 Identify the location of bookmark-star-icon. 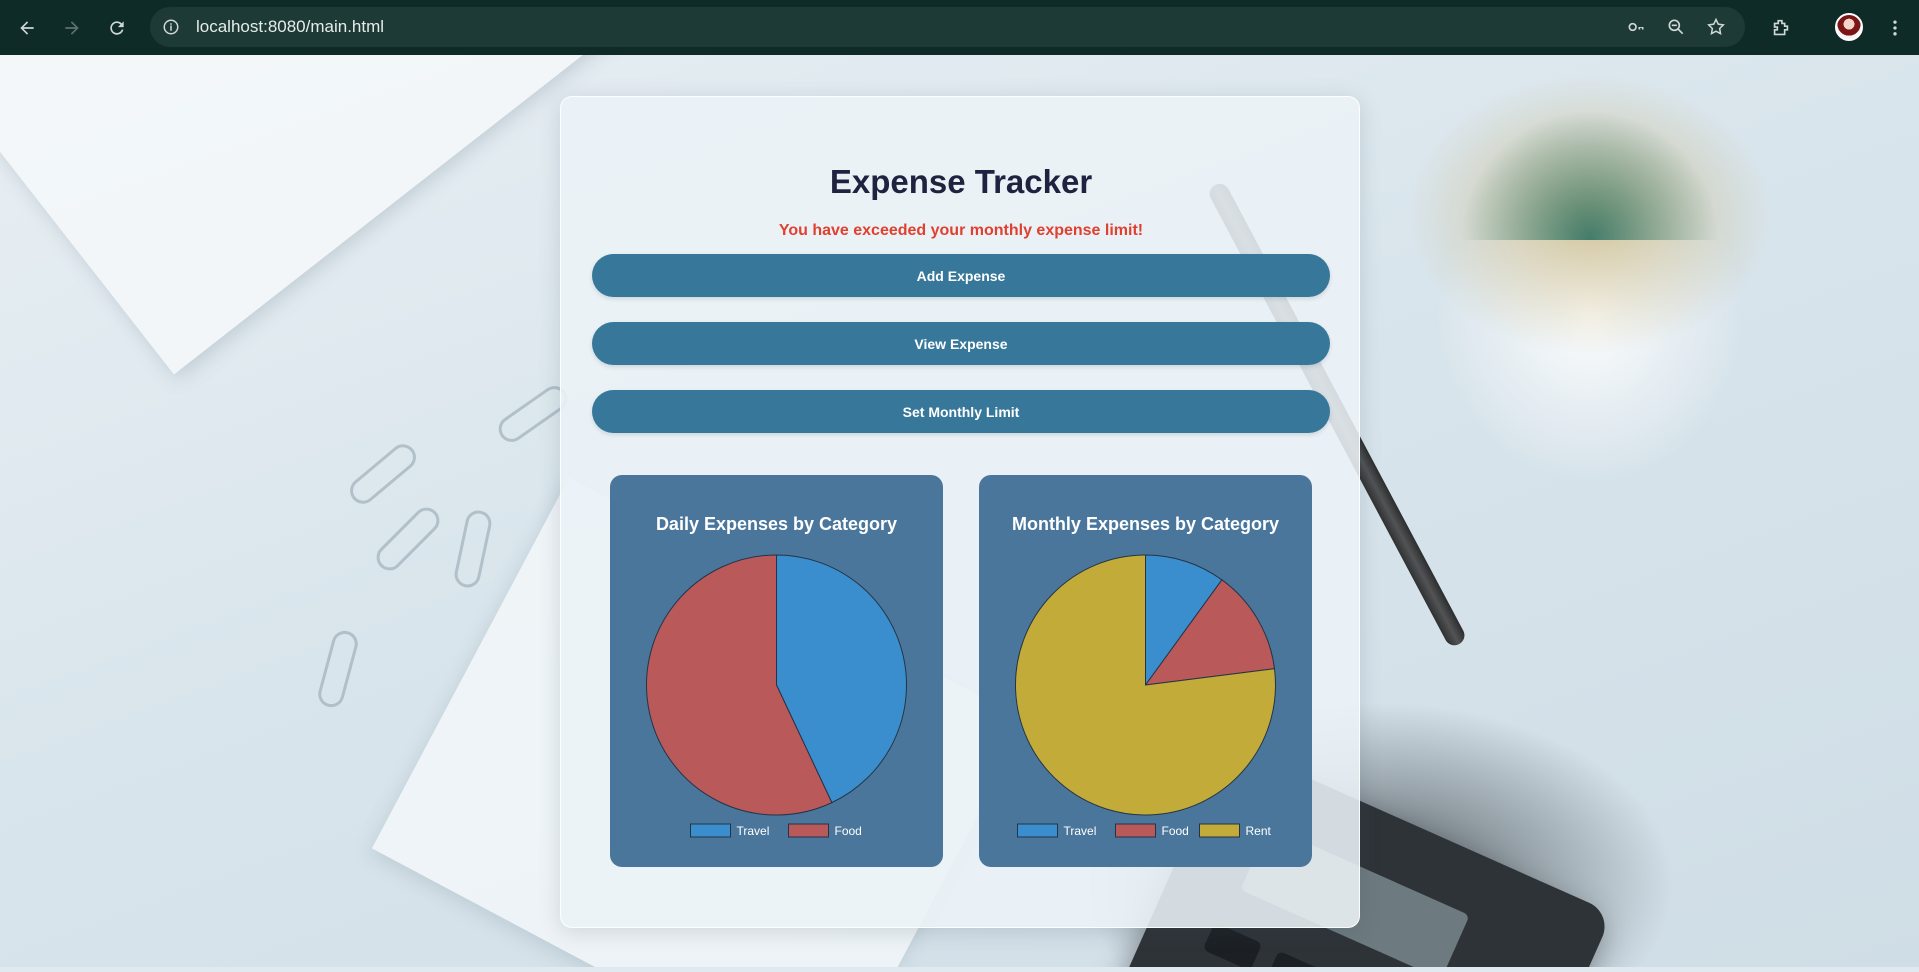
(1716, 27).